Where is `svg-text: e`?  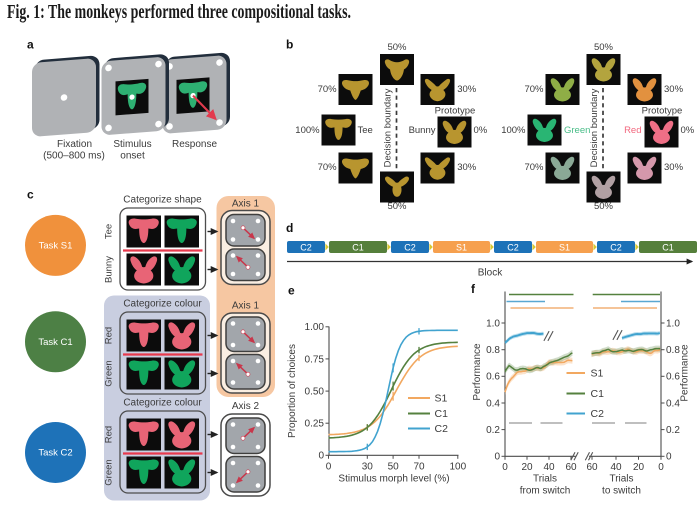 svg-text: e is located at coordinates (291, 291).